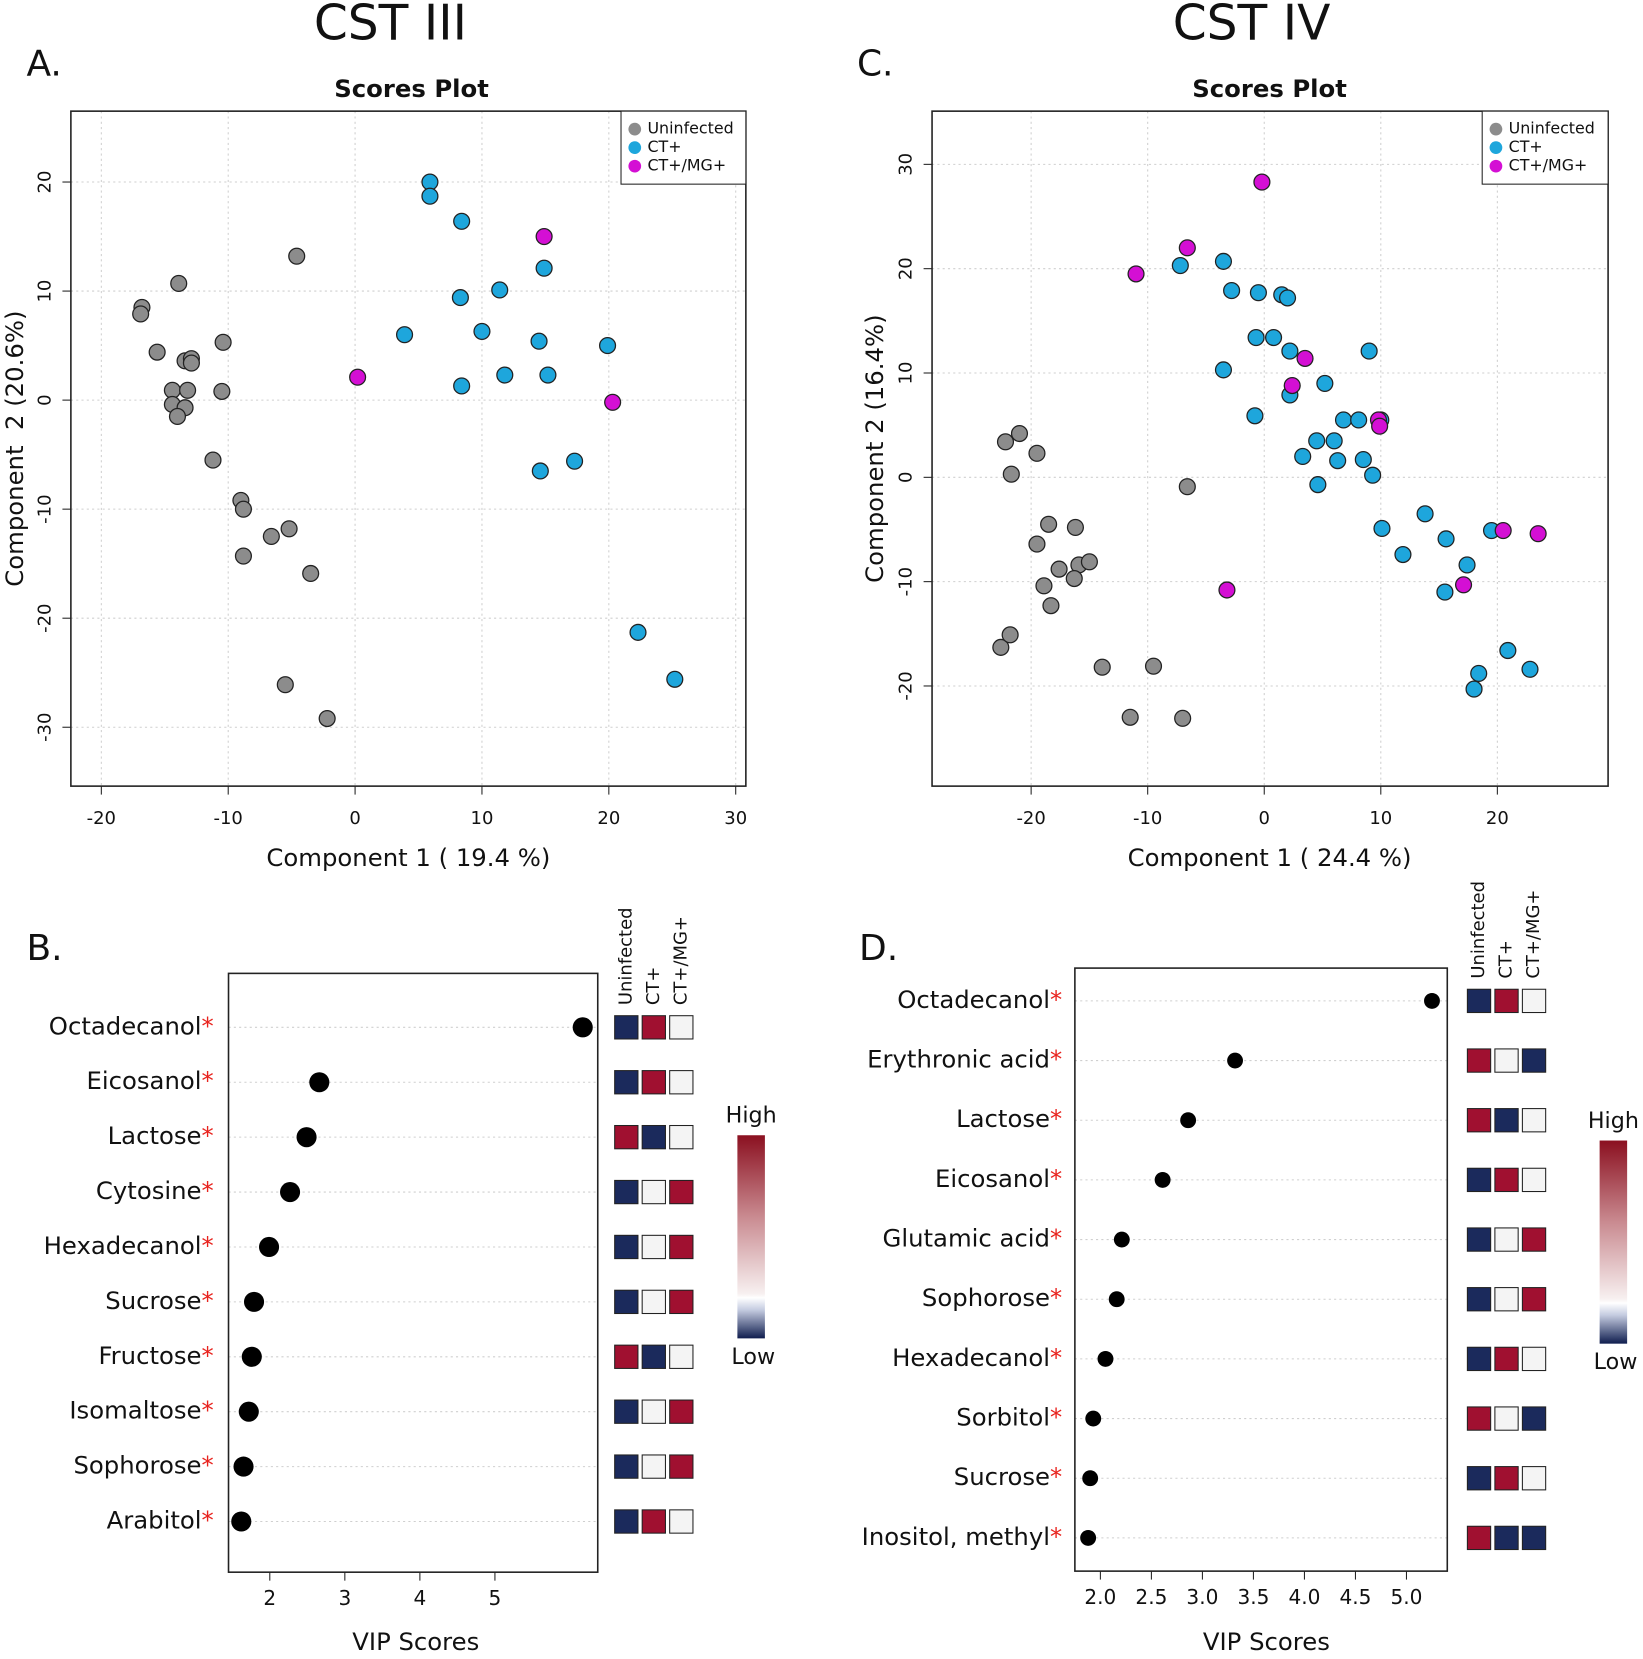  Describe the element at coordinates (44, 182) in the screenshot. I see `y-tick-label: 20` at that location.